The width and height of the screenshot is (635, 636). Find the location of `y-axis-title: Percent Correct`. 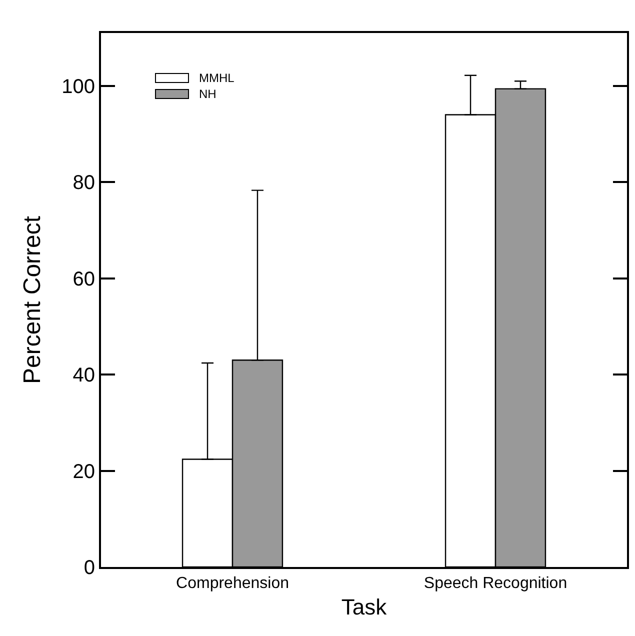

y-axis-title: Percent Correct is located at coordinates (32, 300).